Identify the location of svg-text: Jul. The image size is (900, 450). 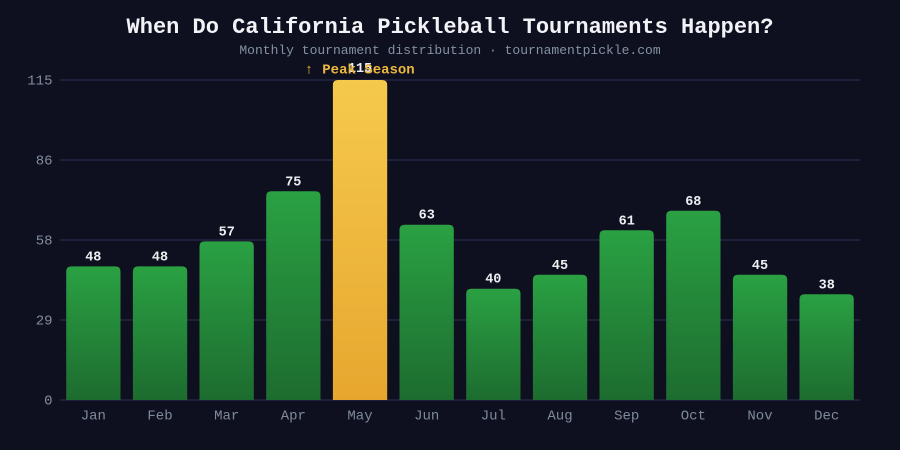
(493, 417).